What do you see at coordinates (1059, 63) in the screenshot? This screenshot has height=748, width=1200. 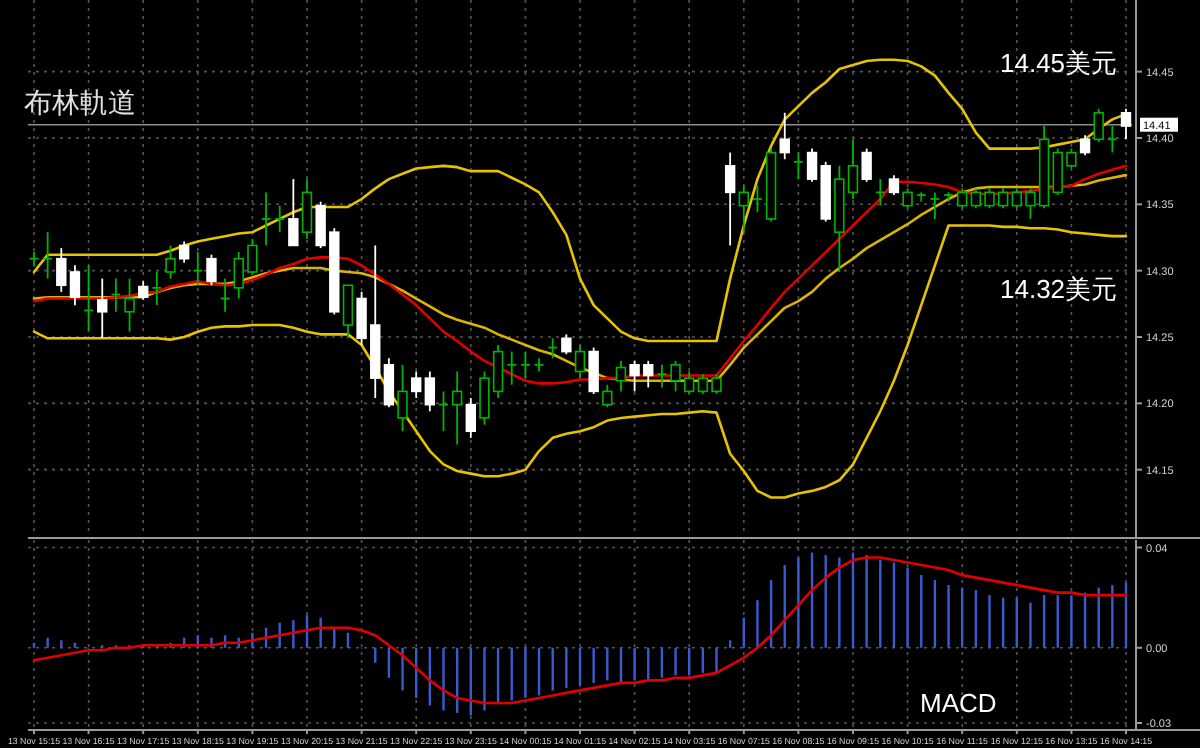 I see `annotation: 14.45美元` at bounding box center [1059, 63].